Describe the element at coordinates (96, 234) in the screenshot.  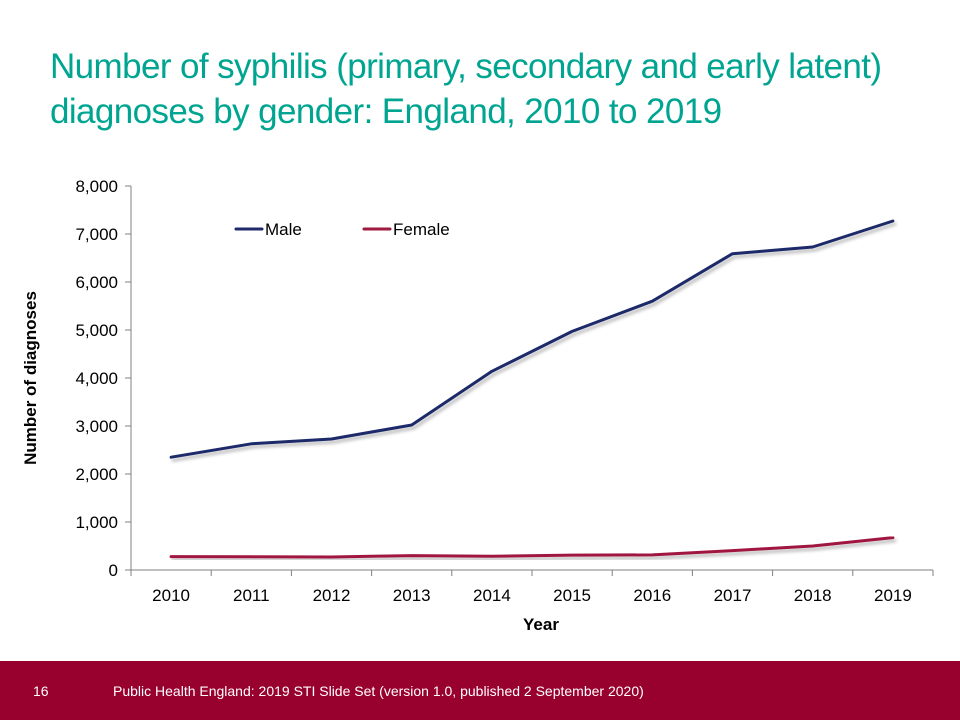
I see `y-tick-label: 7,000` at that location.